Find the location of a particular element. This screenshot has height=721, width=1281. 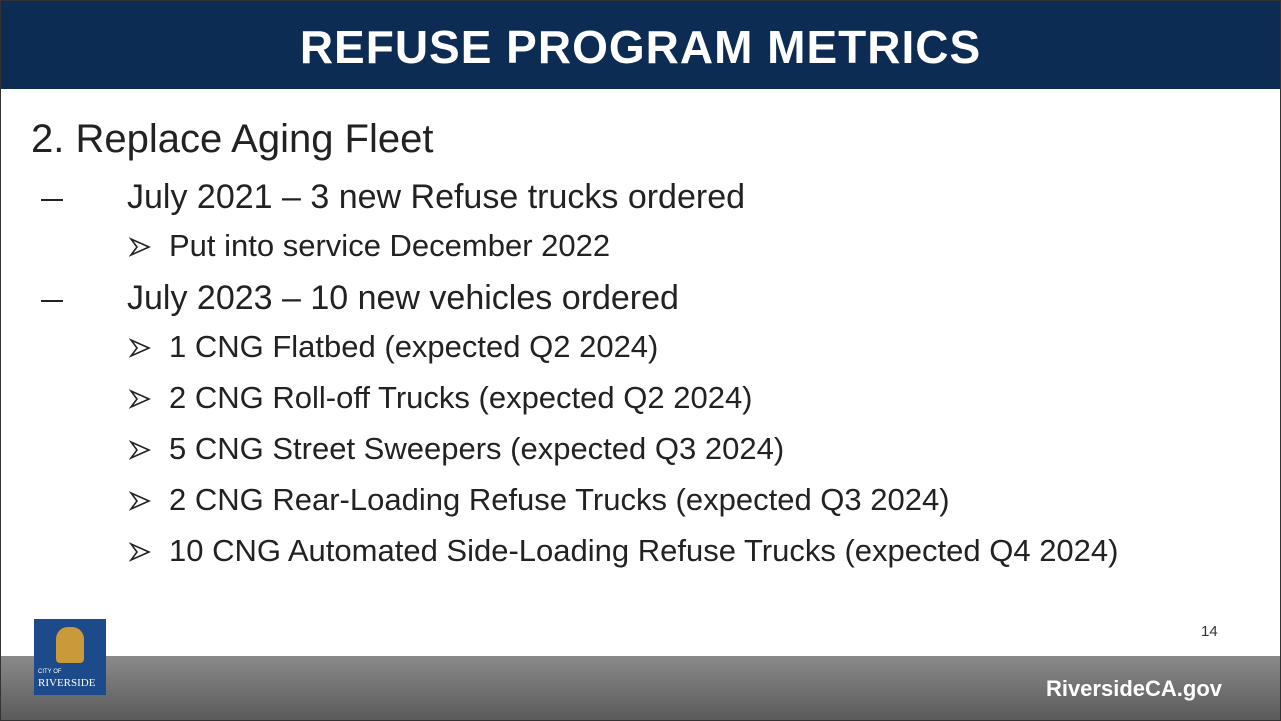

title: REFUSE PROGRAM METRICS is located at coordinates (640, 47).